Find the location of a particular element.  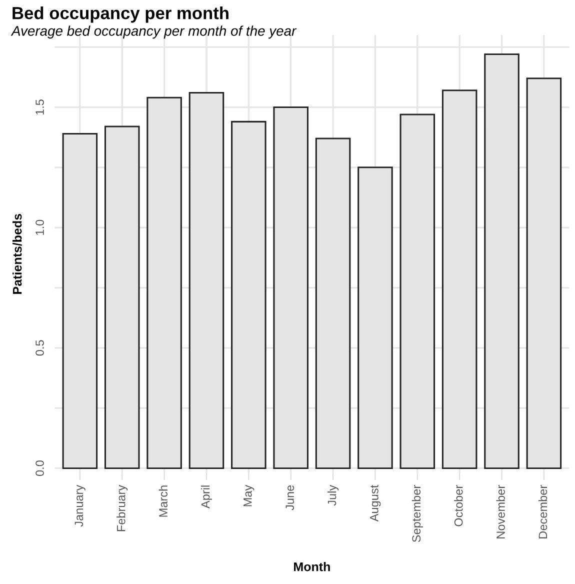

x-tick-label: November is located at coordinates (500, 511).